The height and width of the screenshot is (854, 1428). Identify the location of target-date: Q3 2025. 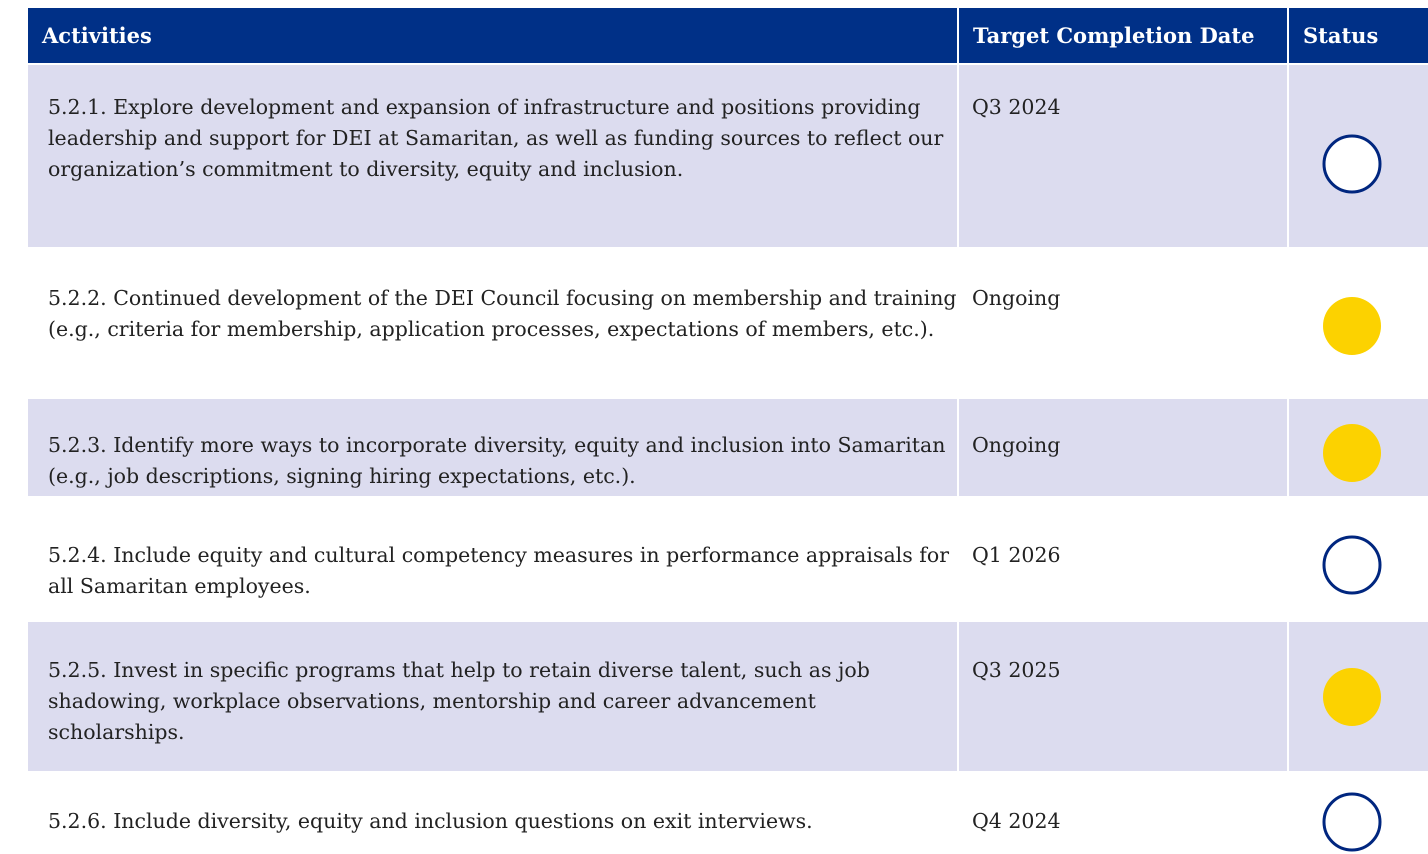
(1016, 670).